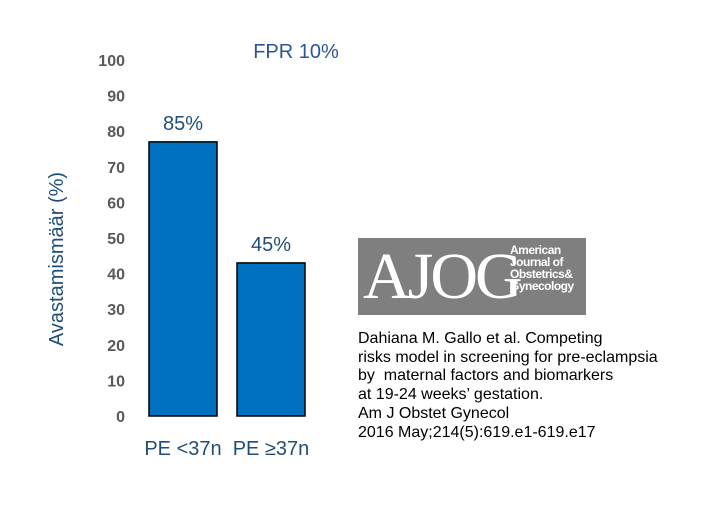 This screenshot has height=522, width=703. Describe the element at coordinates (477, 432) in the screenshot. I see `citation-line: 2016 May;214(5):619.e1-619.e17` at that location.